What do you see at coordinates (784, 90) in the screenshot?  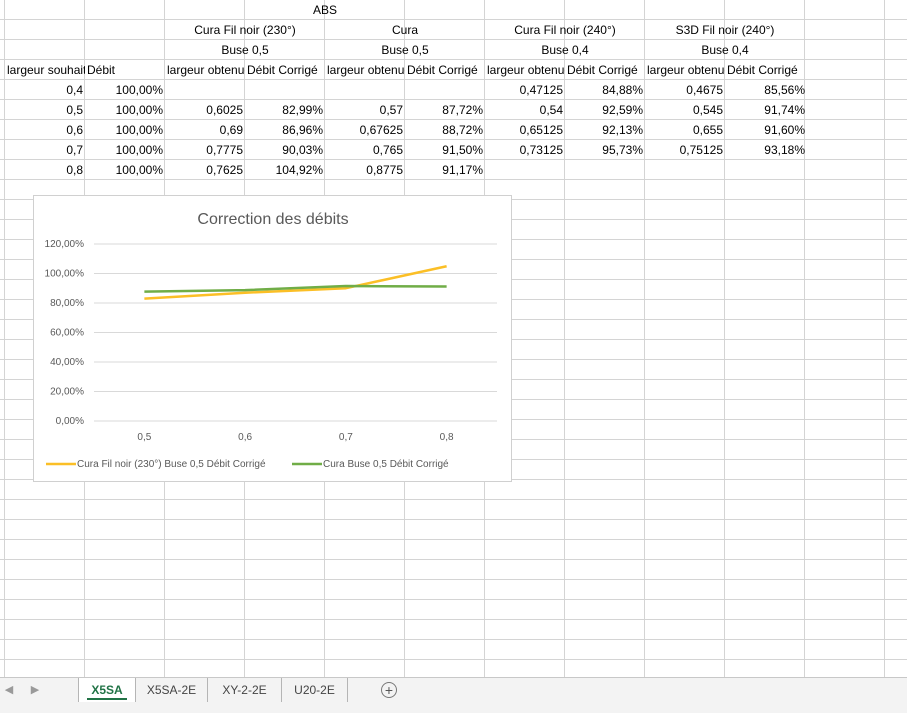 I see `table-cell: 85,56%` at bounding box center [784, 90].